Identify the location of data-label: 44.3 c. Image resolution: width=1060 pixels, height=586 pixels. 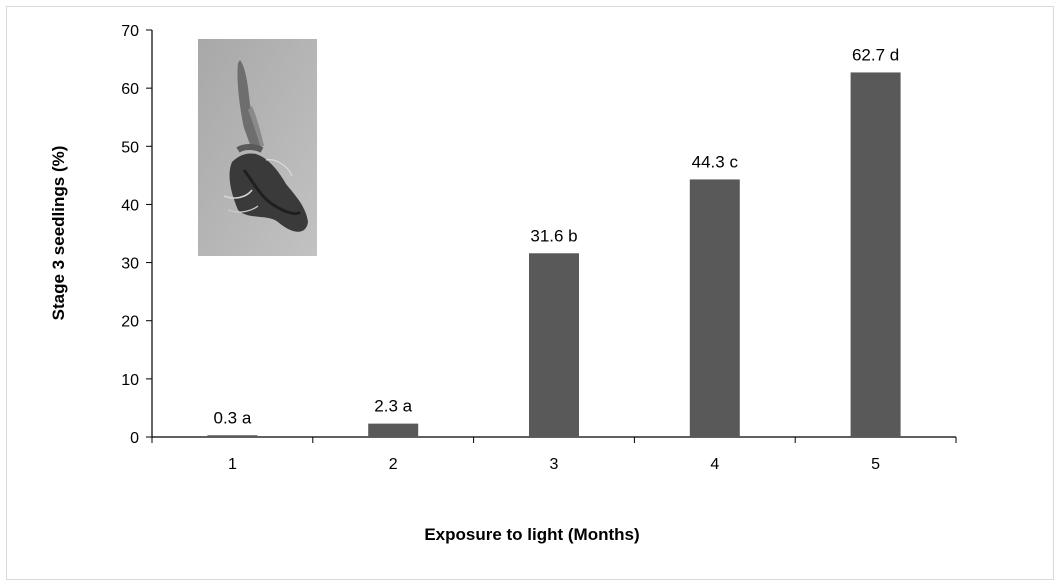
(715, 161).